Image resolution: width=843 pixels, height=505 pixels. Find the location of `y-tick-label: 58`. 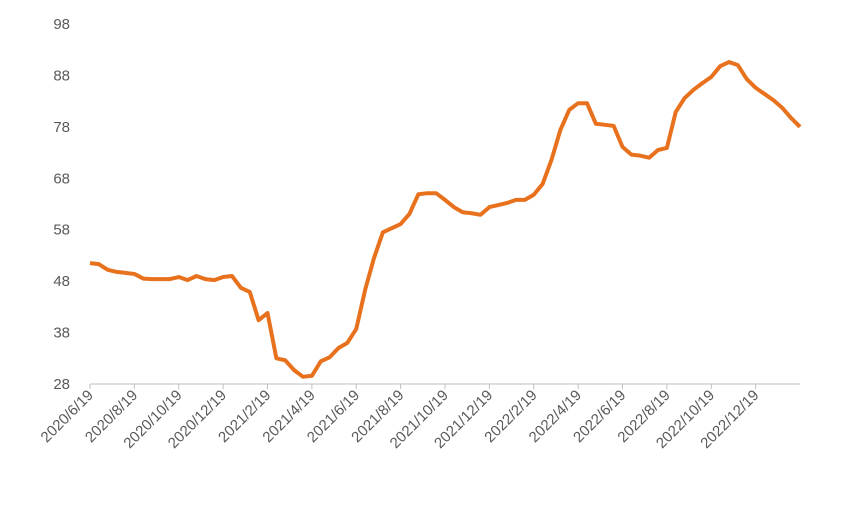

y-tick-label: 58 is located at coordinates (61, 230).